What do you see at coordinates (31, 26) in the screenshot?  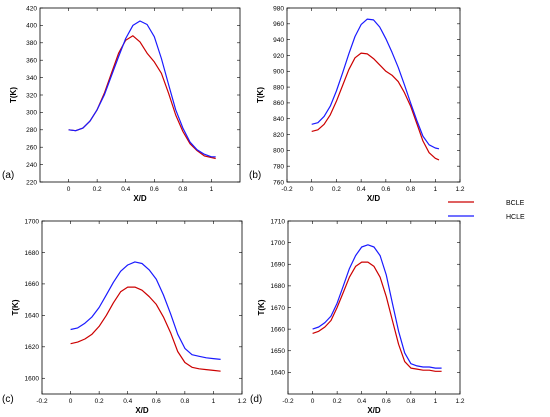 I see `y-tick-label: 400` at bounding box center [31, 26].